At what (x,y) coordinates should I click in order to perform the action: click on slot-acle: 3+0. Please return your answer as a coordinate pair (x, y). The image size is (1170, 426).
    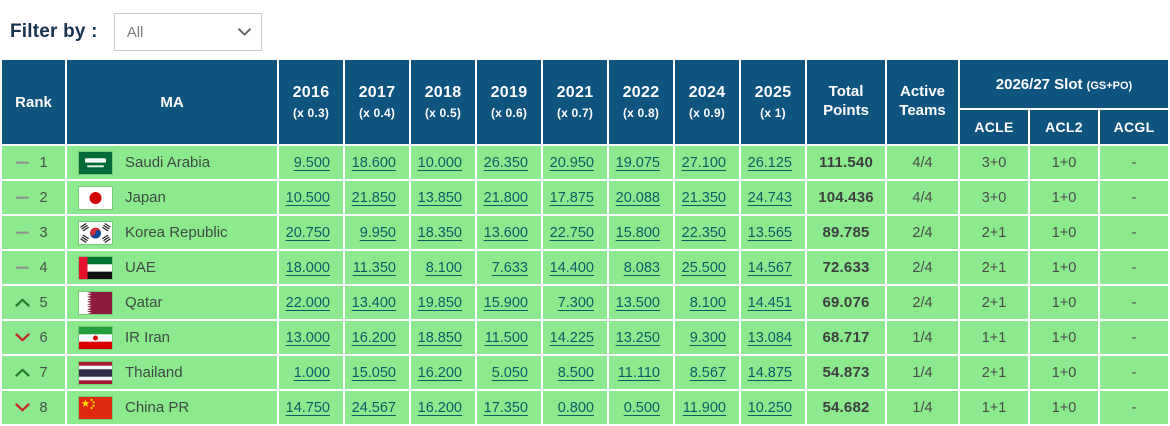
    Looking at the image, I should click on (994, 162).